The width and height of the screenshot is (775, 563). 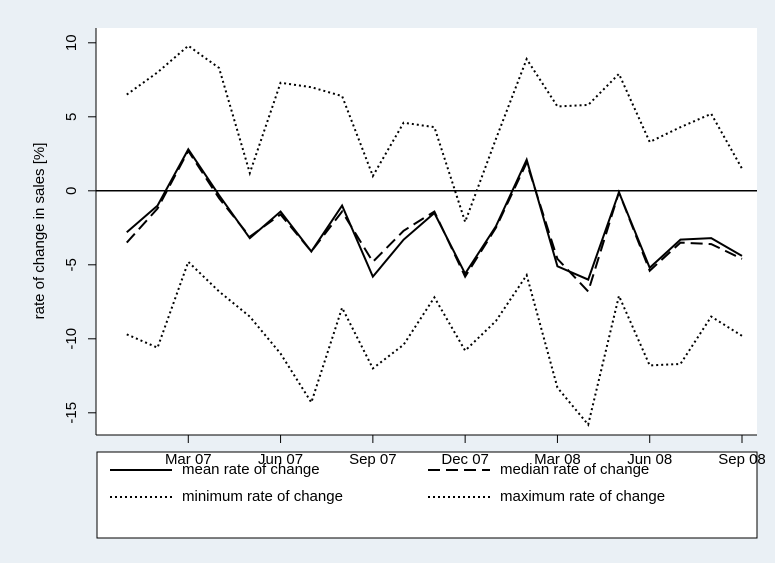 I want to click on y-tick-label: 5, so click(x=71, y=117).